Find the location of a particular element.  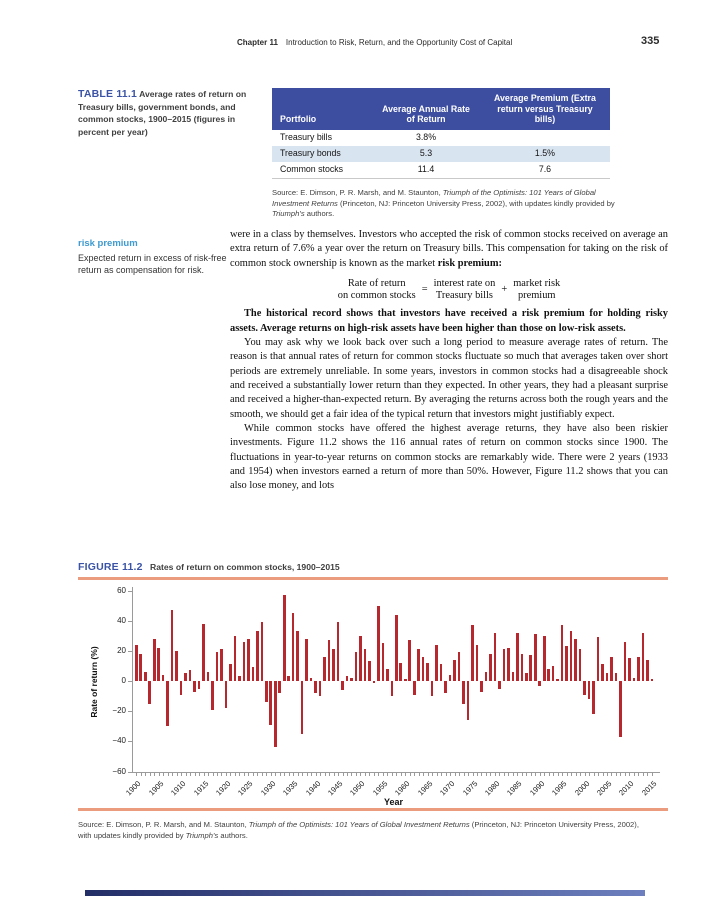

x-tick-label: 1995 is located at coordinates (559, 788).